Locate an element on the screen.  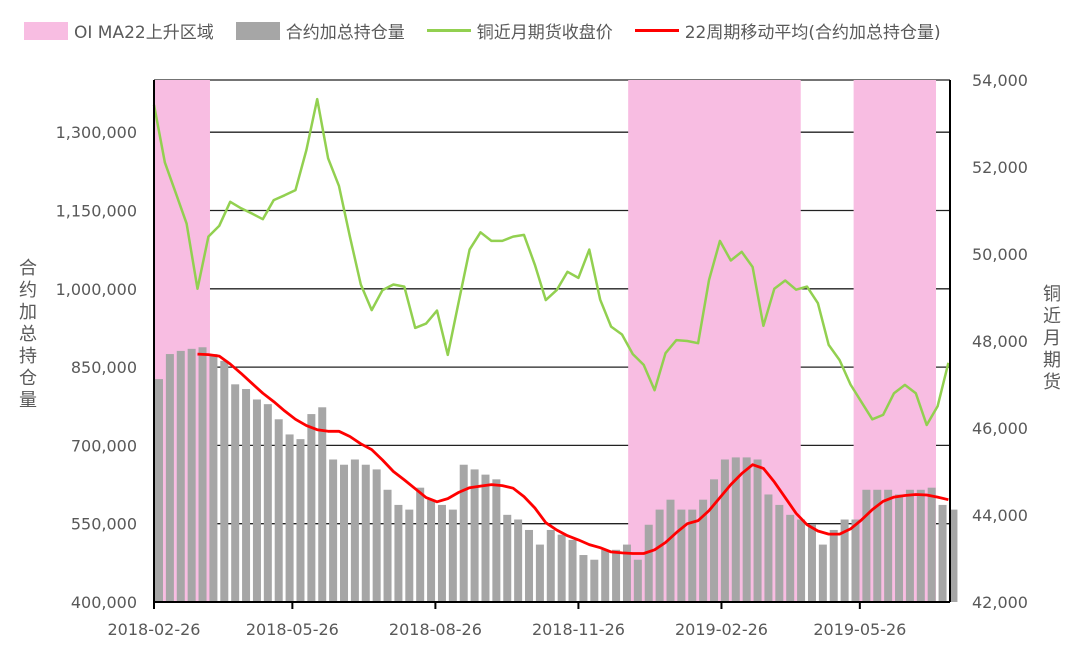
x-tick-label: 2018-11-26 is located at coordinates (578, 629).